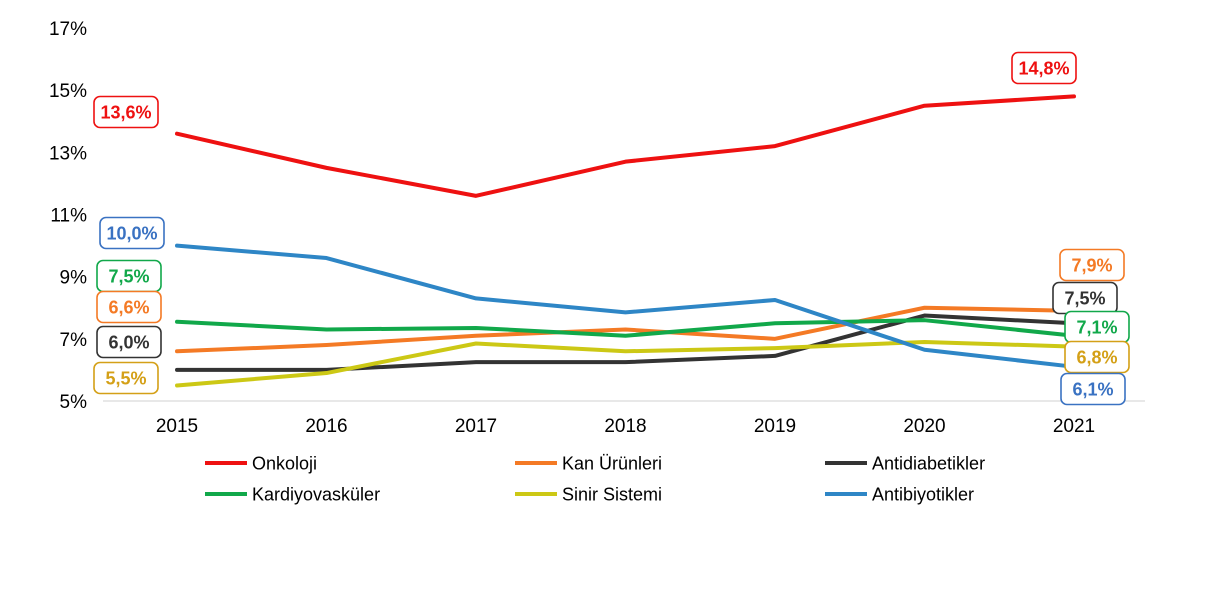 Image resolution: width=1205 pixels, height=593 pixels. I want to click on y-axis: 5% 7% 9% 11% 13% 15% 17%, so click(68, 216).